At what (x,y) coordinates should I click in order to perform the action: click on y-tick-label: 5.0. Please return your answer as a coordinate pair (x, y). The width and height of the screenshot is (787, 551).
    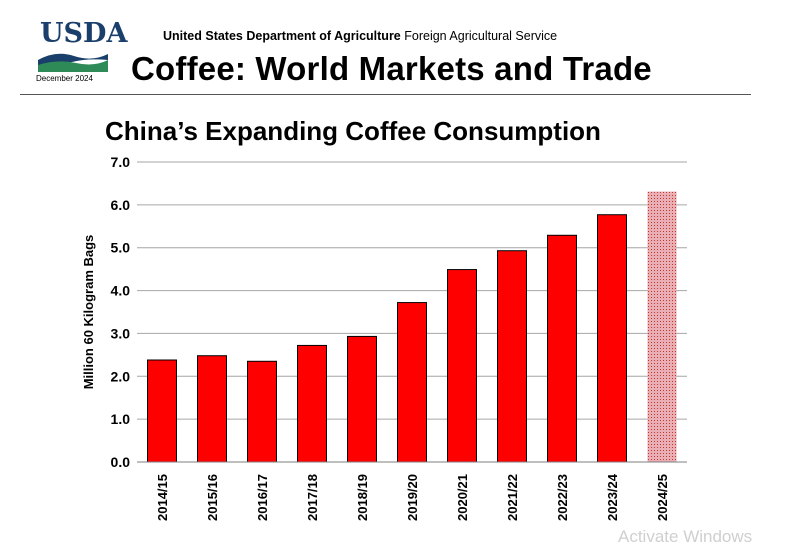
    Looking at the image, I should click on (121, 248).